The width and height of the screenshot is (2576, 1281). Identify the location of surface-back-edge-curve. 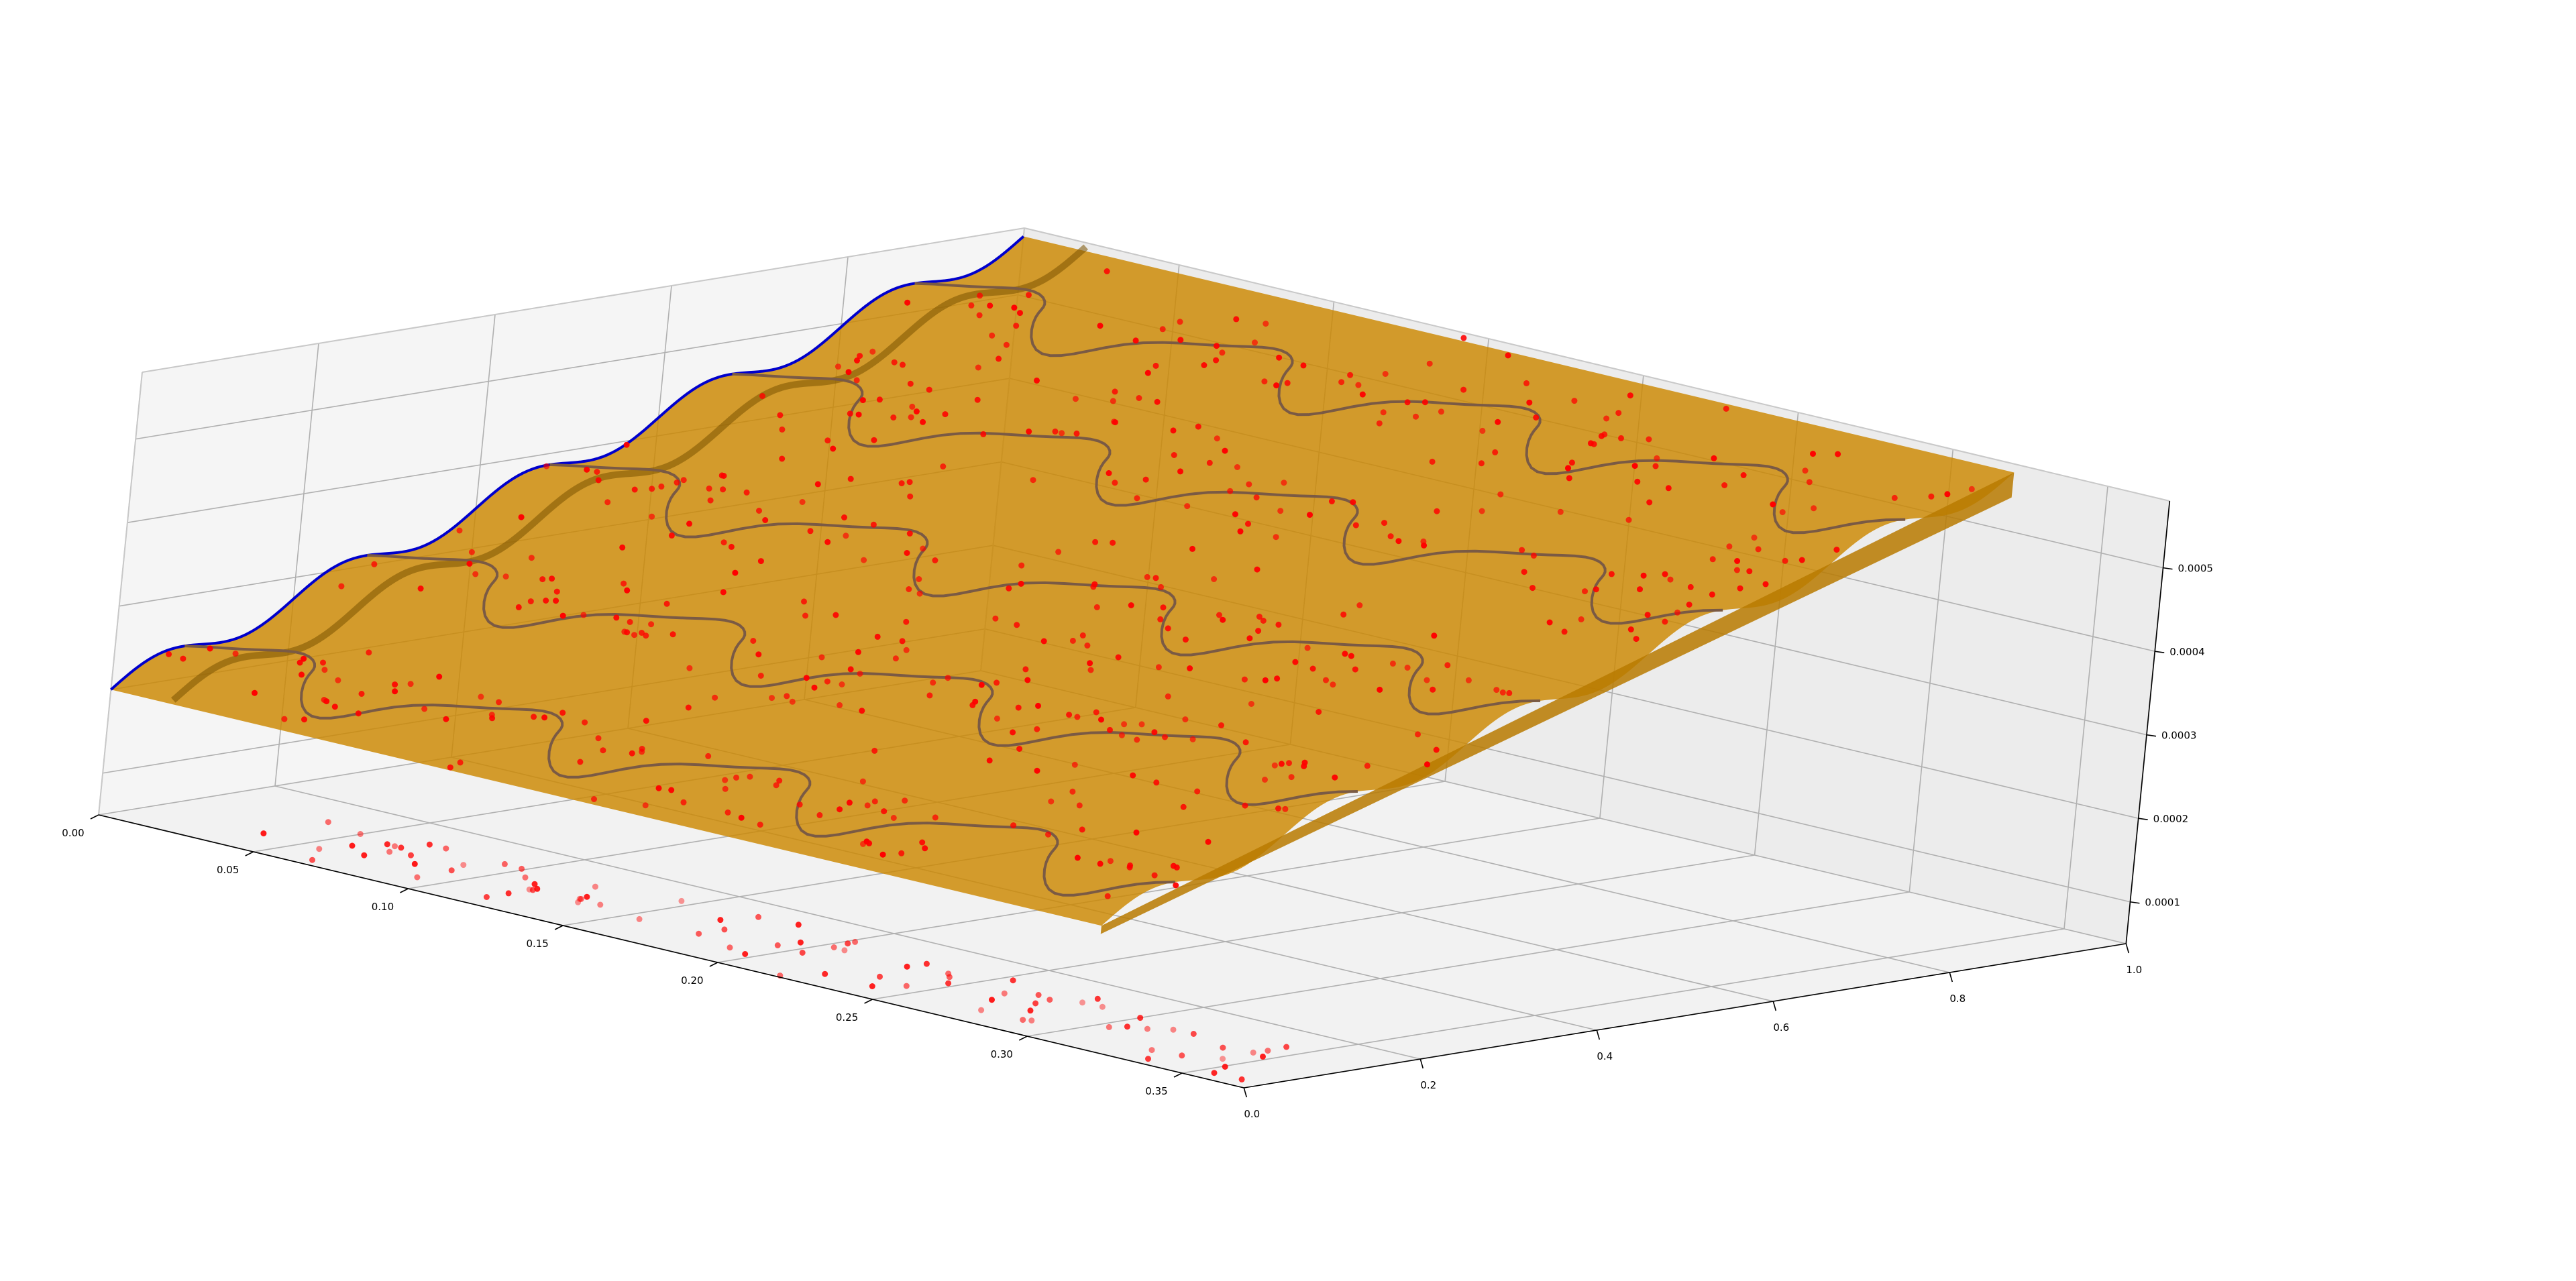
(567, 463).